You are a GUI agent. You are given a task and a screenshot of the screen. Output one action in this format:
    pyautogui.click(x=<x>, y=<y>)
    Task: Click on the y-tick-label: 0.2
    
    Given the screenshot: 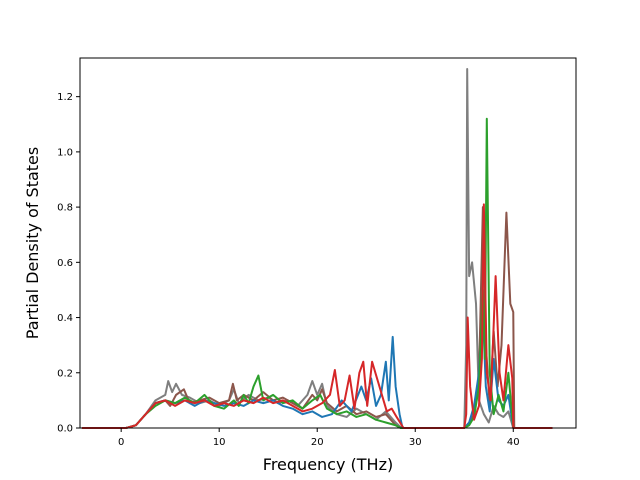 What is the action you would take?
    pyautogui.click(x=65, y=373)
    